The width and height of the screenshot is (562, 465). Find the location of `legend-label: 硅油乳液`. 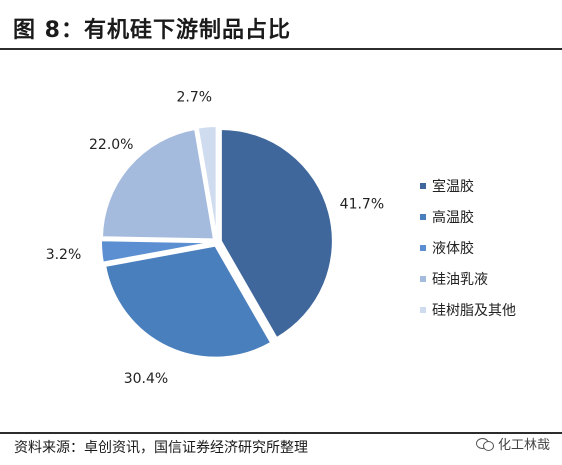

legend-label: 硅油乳液 is located at coordinates (460, 279).